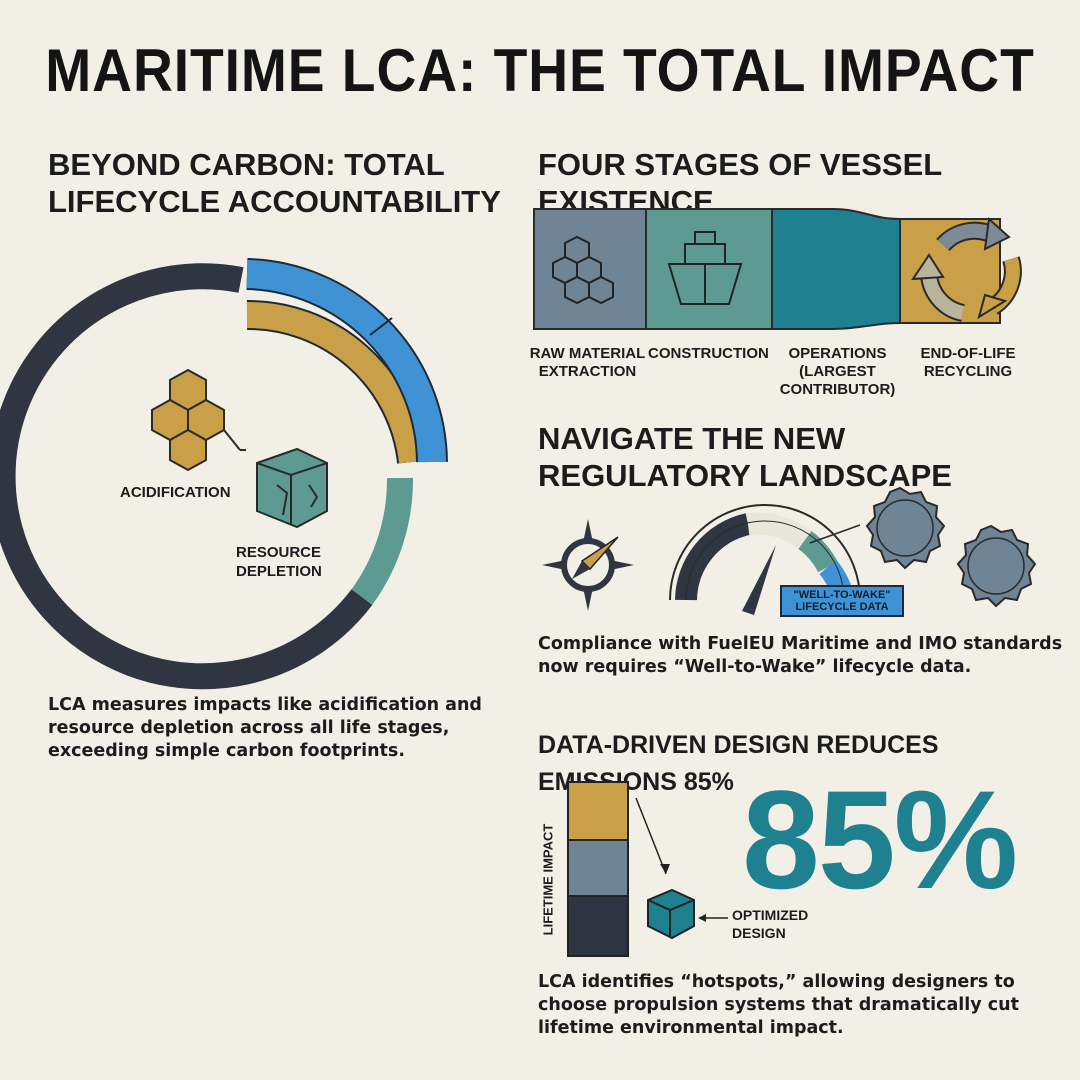 Image resolution: width=1080 pixels, height=1080 pixels. What do you see at coordinates (691, 1028) in the screenshot?
I see `design-line3: lifetime environmental impact.` at bounding box center [691, 1028].